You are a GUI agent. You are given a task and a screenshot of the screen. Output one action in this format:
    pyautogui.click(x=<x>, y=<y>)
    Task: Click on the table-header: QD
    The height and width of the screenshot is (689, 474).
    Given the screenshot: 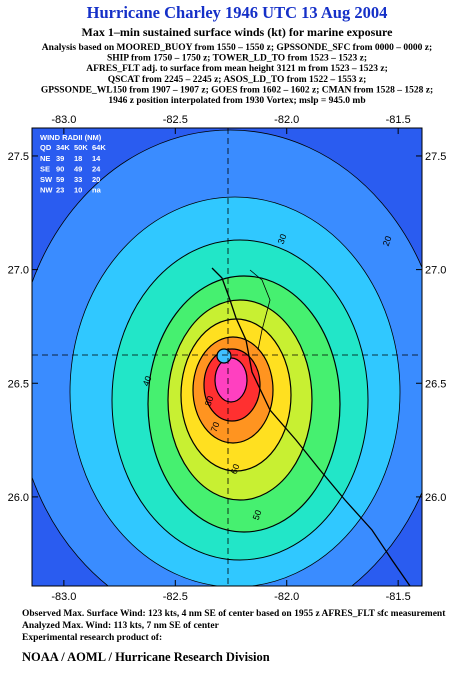 What is the action you would take?
    pyautogui.click(x=46, y=147)
    